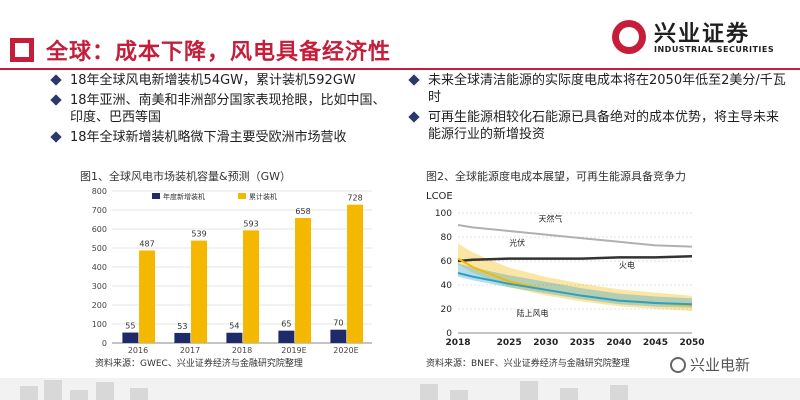 The height and width of the screenshot is (400, 800). What do you see at coordinates (354, 198) in the screenshot?
I see `bar-value-label: 728` at bounding box center [354, 198].